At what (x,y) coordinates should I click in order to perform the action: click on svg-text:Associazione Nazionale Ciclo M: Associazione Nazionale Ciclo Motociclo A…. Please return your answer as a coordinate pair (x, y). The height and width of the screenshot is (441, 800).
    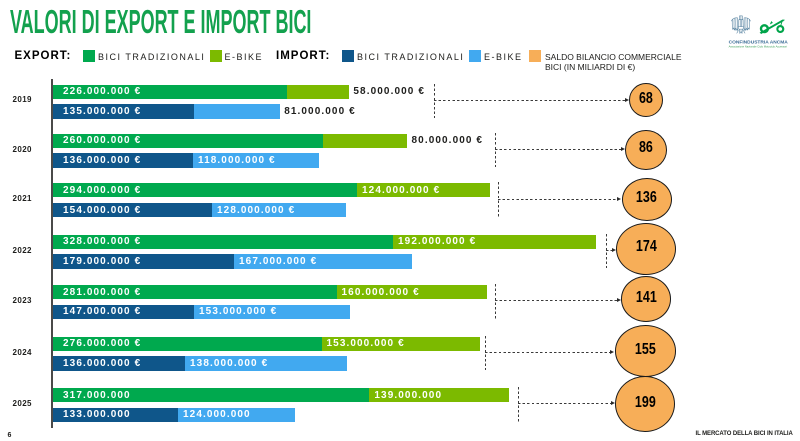
    Looking at the image, I should click on (758, 47).